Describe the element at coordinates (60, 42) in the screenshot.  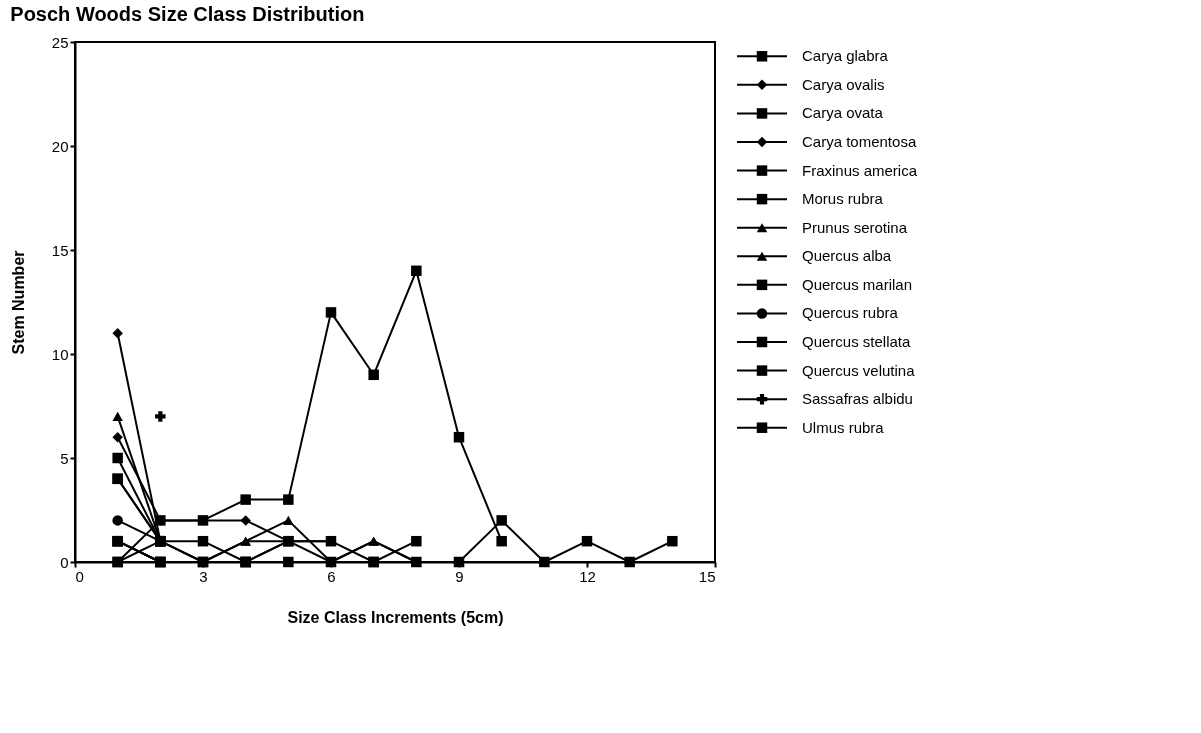
I see `y-tick-label: 25` at that location.